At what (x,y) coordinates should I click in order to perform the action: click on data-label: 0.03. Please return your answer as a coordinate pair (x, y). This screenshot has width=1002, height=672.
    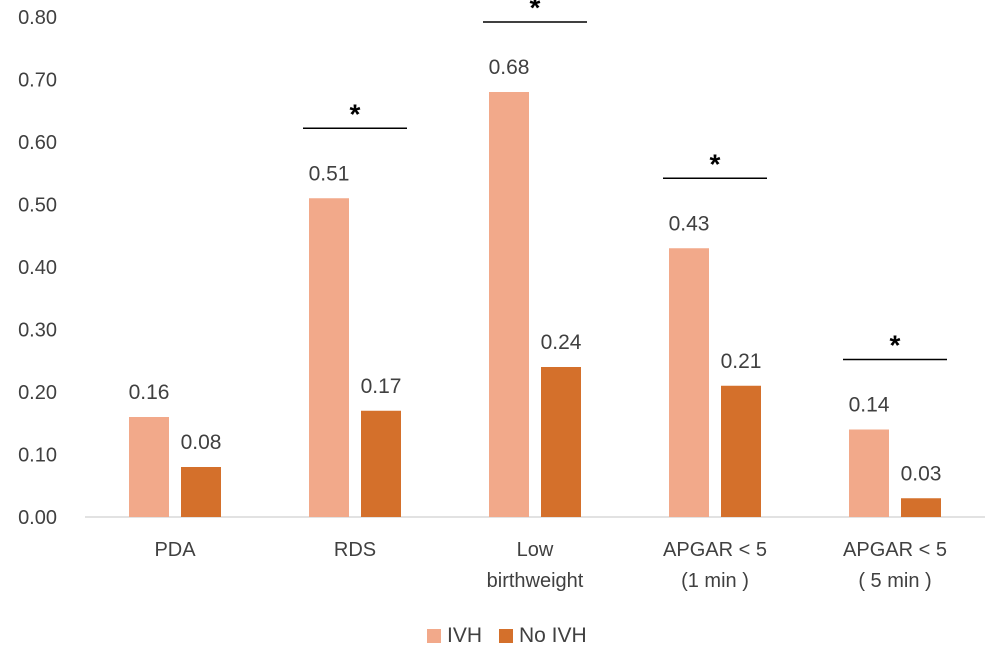
    Looking at the image, I should click on (921, 473).